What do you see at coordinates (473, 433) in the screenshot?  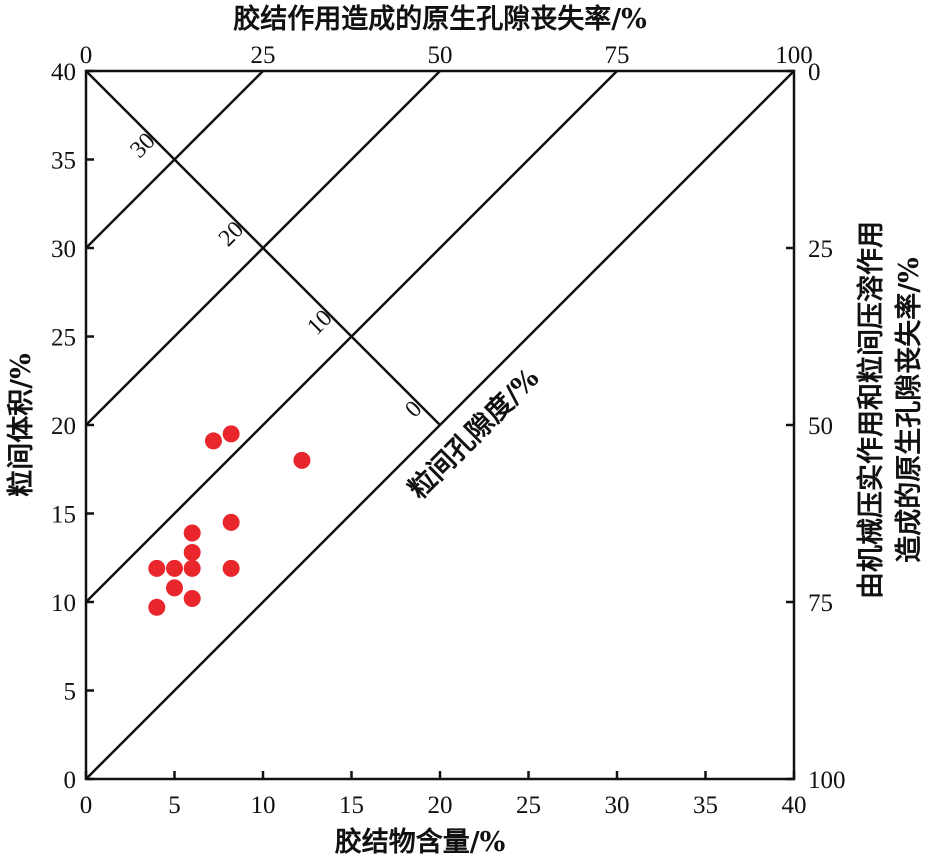 I see `diagonal-porosity-title: 粒间孔隙度/%` at bounding box center [473, 433].